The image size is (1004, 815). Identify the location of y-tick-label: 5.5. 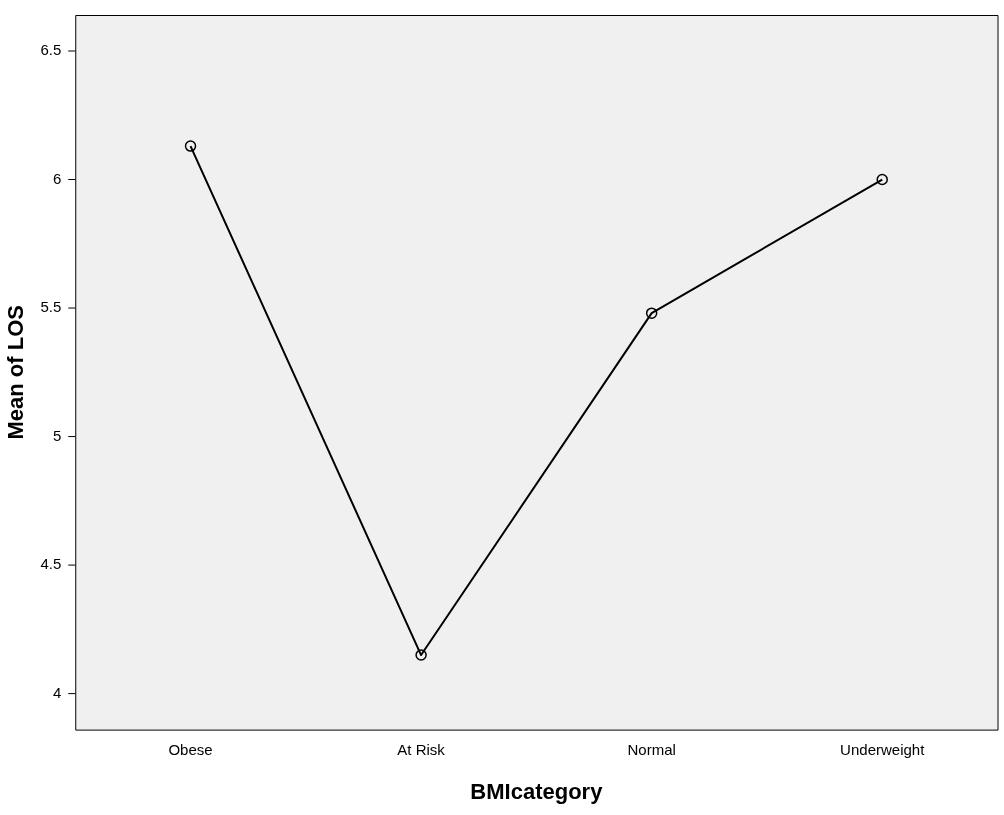
(51, 307).